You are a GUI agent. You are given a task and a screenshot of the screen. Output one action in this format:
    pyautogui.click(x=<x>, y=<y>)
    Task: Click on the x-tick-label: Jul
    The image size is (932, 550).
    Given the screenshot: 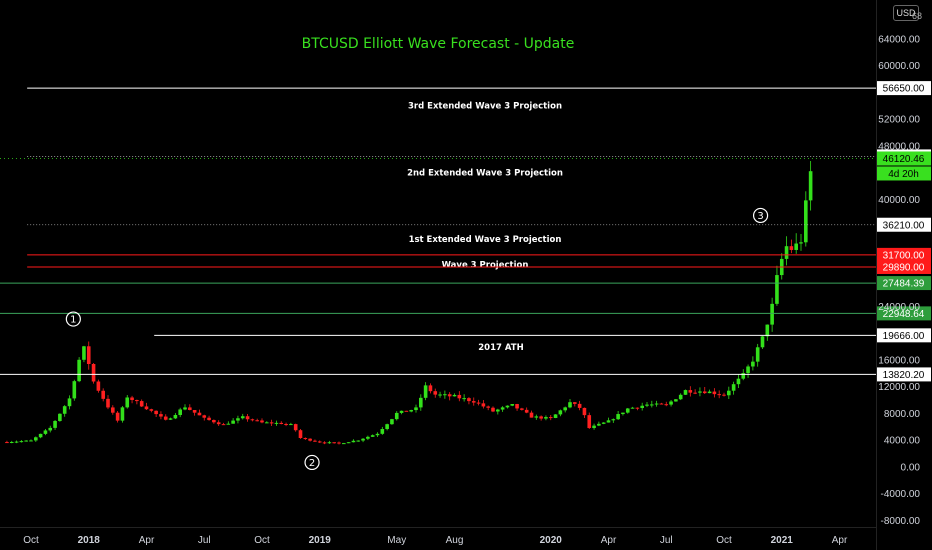 What is the action you would take?
    pyautogui.click(x=666, y=540)
    